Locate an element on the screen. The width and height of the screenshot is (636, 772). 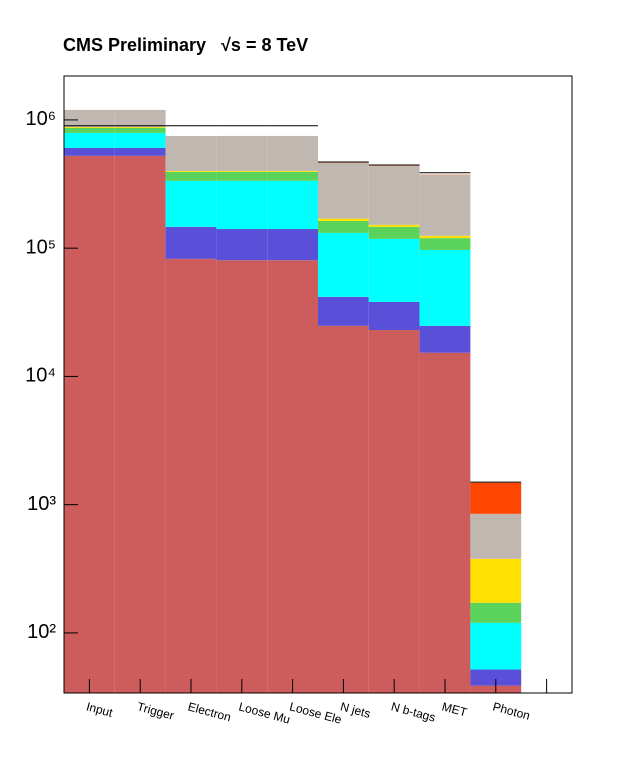
x-tick-label: Input is located at coordinates (100, 709).